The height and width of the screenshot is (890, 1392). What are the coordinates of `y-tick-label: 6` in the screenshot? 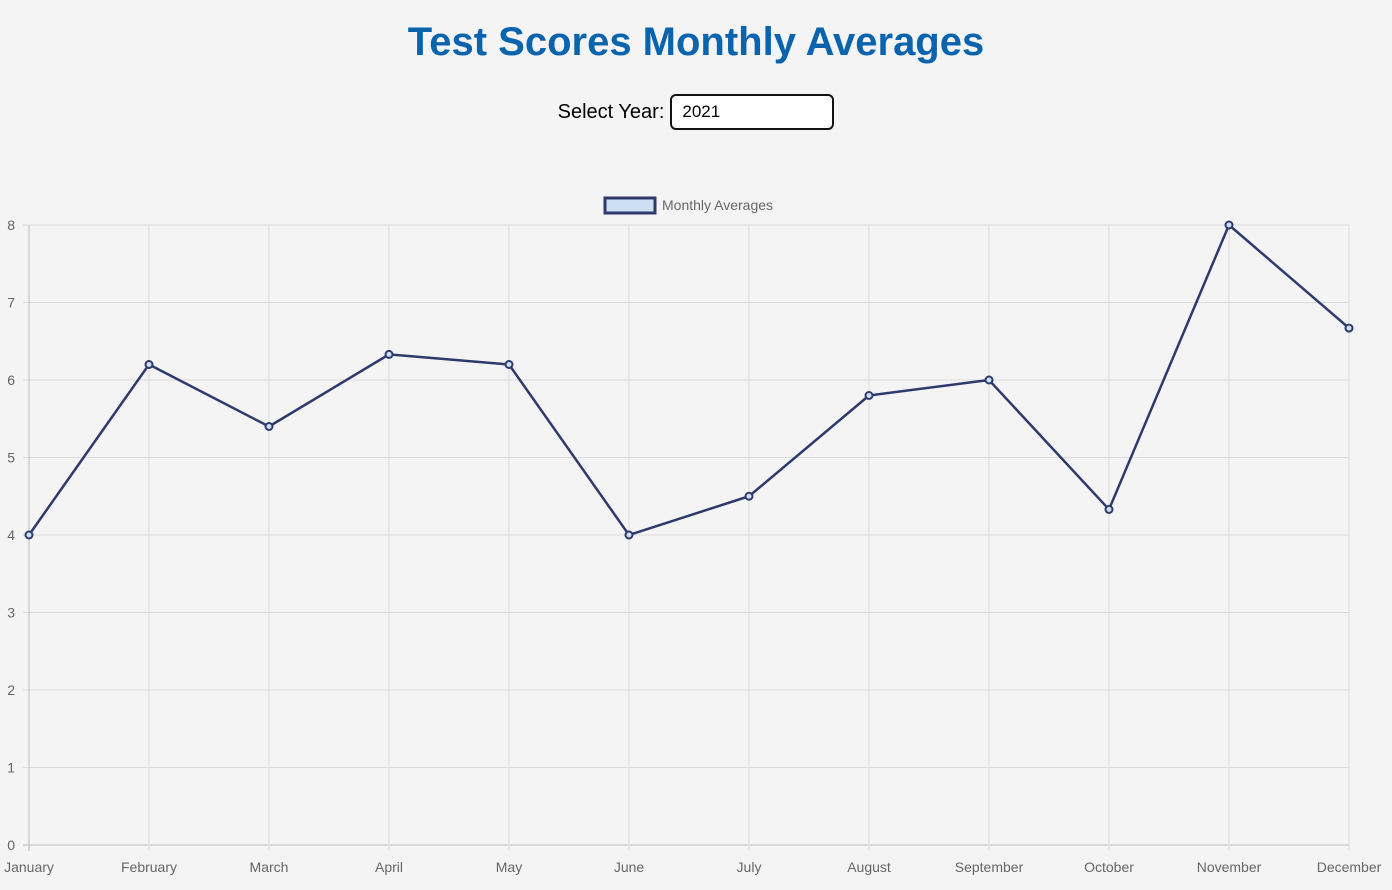 It's located at (11, 380).